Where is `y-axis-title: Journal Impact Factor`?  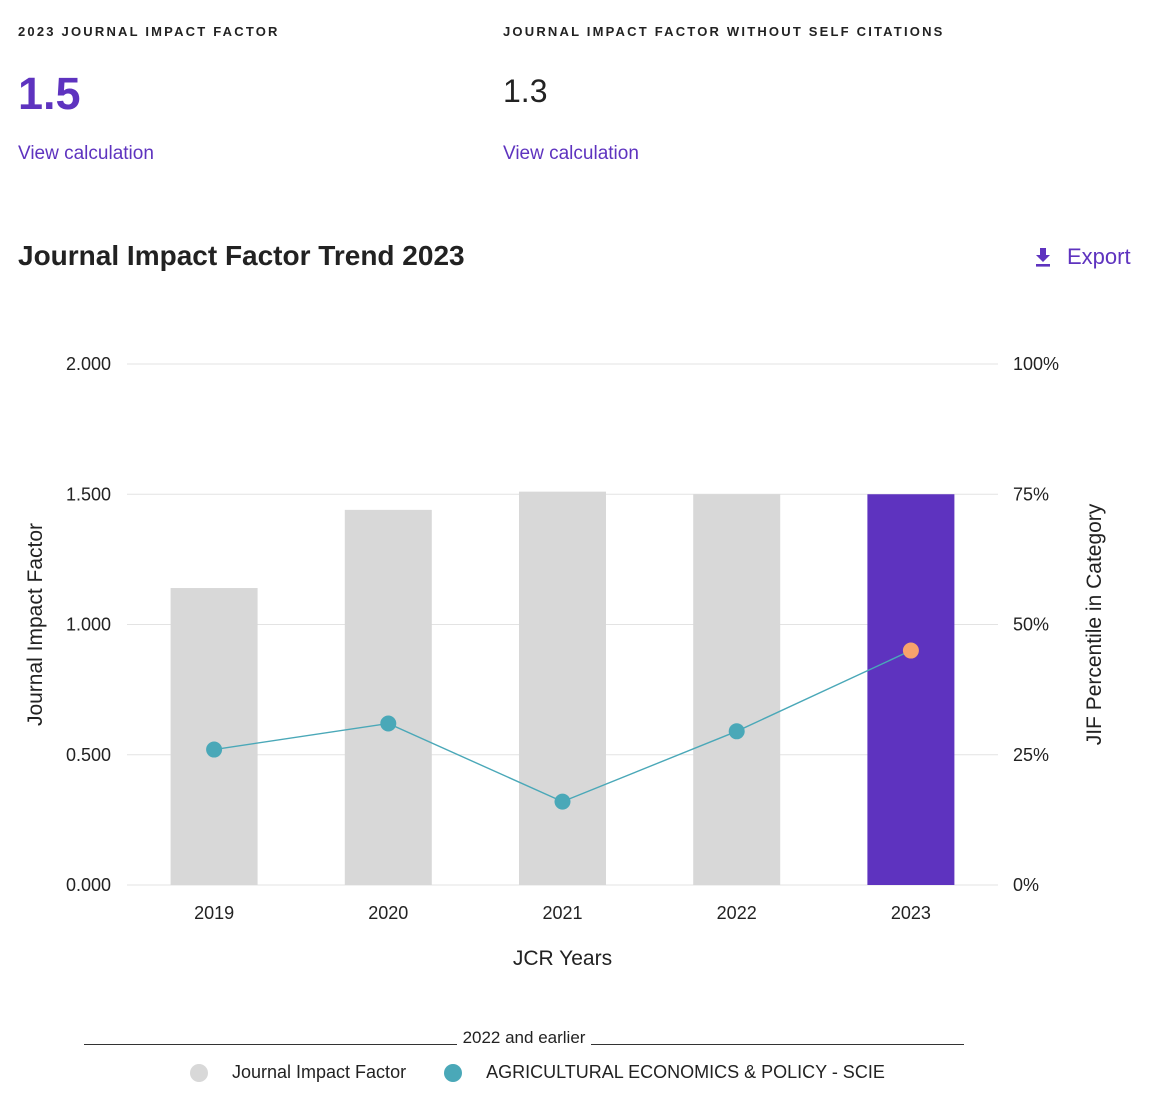
y-axis-title: Journal Impact Factor is located at coordinates (35, 624).